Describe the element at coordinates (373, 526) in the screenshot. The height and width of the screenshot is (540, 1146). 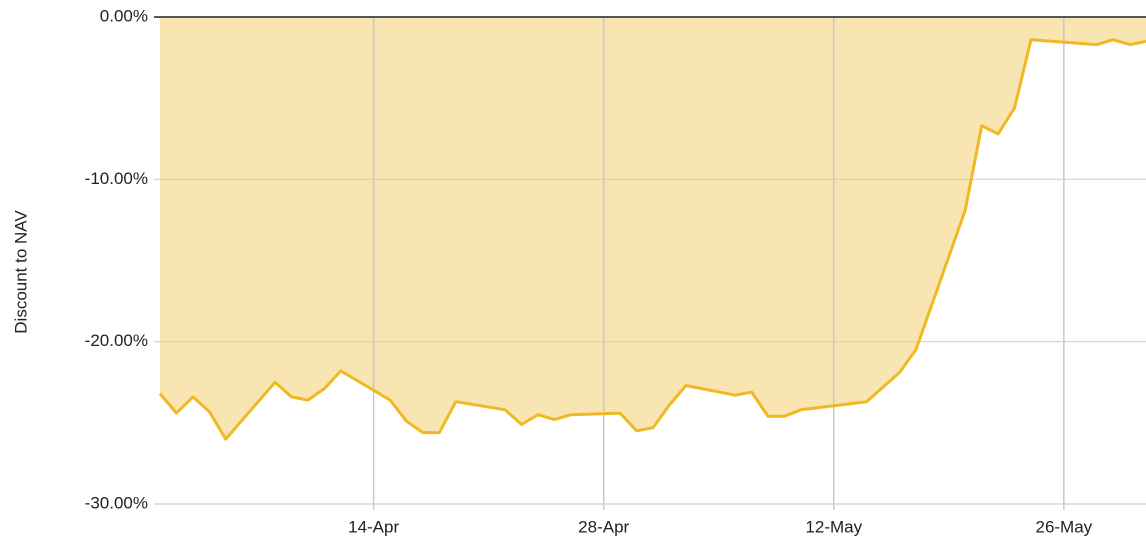
I see `x-tick-label: 14-Apr` at that location.